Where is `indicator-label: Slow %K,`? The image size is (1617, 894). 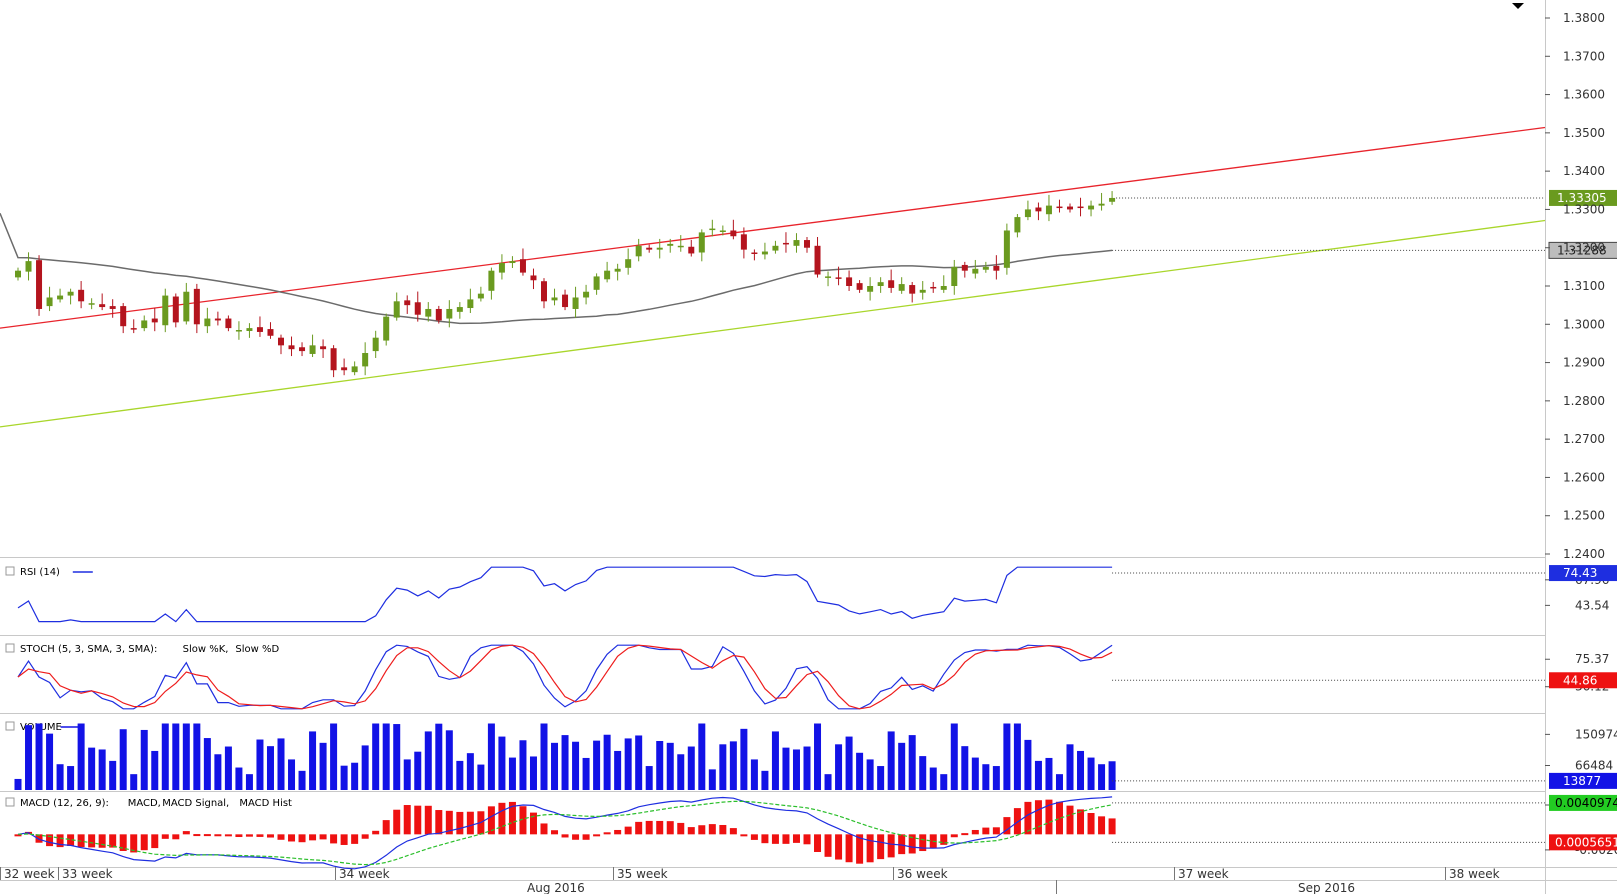 indicator-label: Slow %K, is located at coordinates (206, 649).